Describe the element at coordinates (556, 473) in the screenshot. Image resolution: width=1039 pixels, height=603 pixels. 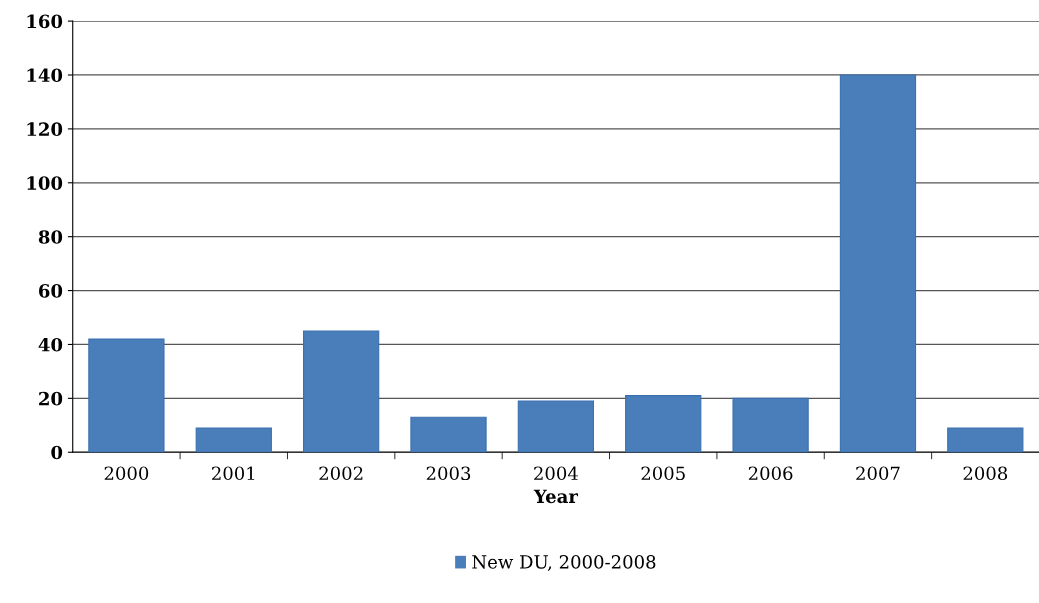
I see `x-tick-label: 2004` at that location.